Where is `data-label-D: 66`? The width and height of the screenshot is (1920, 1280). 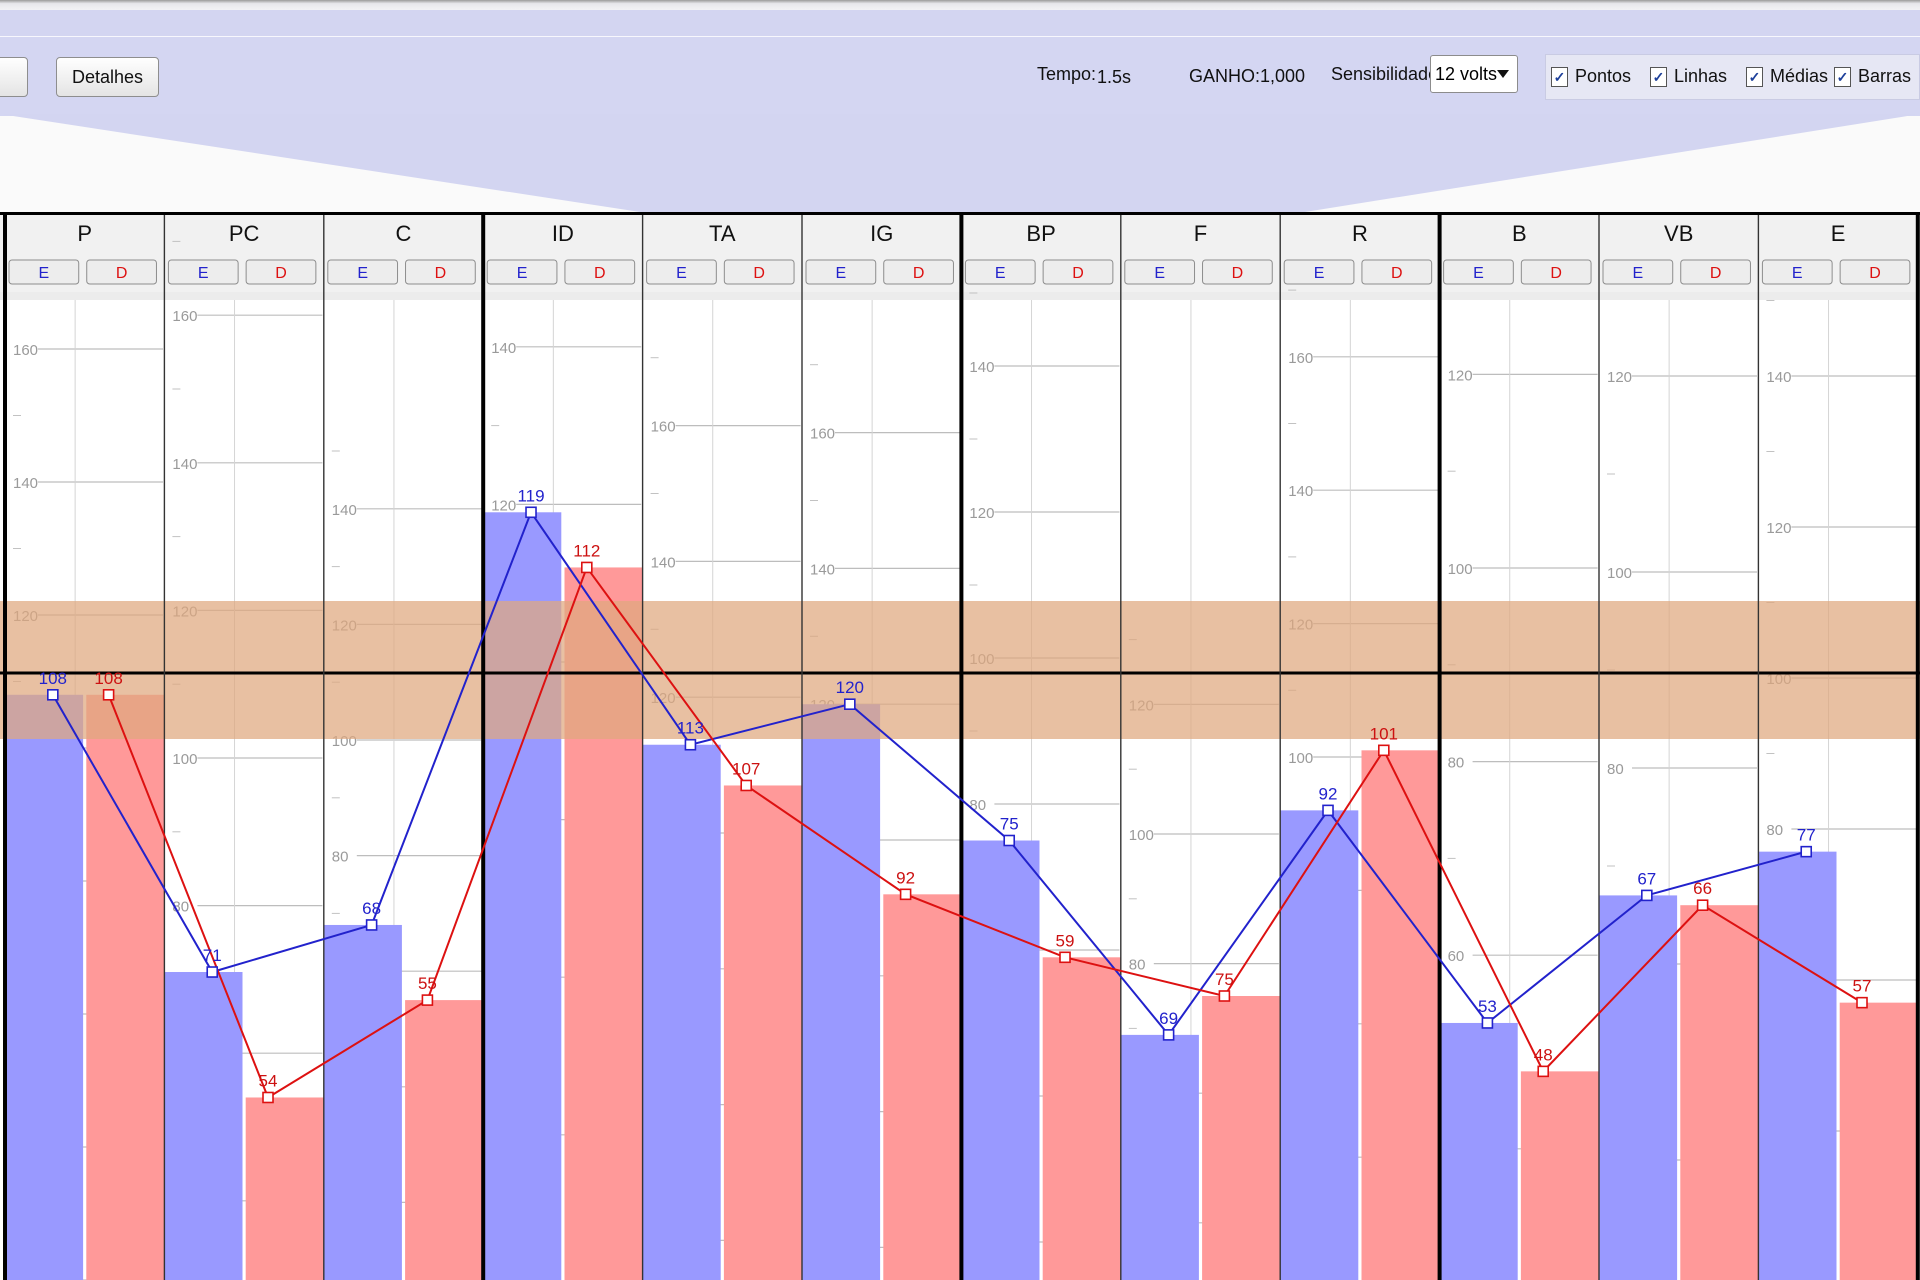
data-label-D: 66 is located at coordinates (1702, 888).